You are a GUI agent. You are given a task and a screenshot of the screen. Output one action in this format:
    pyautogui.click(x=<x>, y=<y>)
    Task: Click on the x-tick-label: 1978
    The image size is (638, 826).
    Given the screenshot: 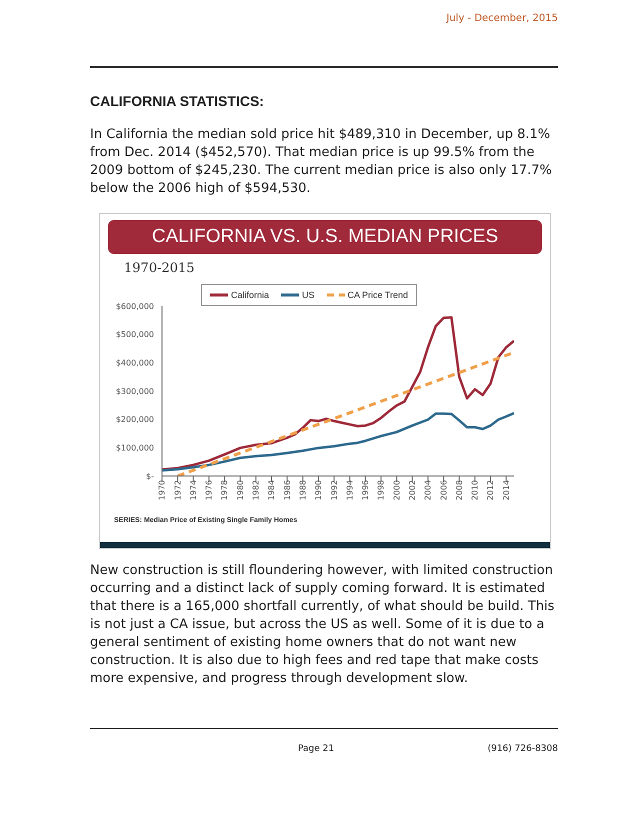 What is the action you would take?
    pyautogui.click(x=225, y=490)
    